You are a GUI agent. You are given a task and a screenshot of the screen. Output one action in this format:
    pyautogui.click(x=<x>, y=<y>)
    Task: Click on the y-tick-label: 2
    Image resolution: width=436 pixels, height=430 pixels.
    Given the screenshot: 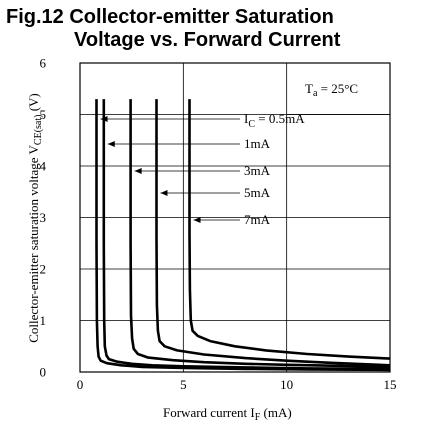 What is the action you would take?
    pyautogui.click(x=43, y=269)
    